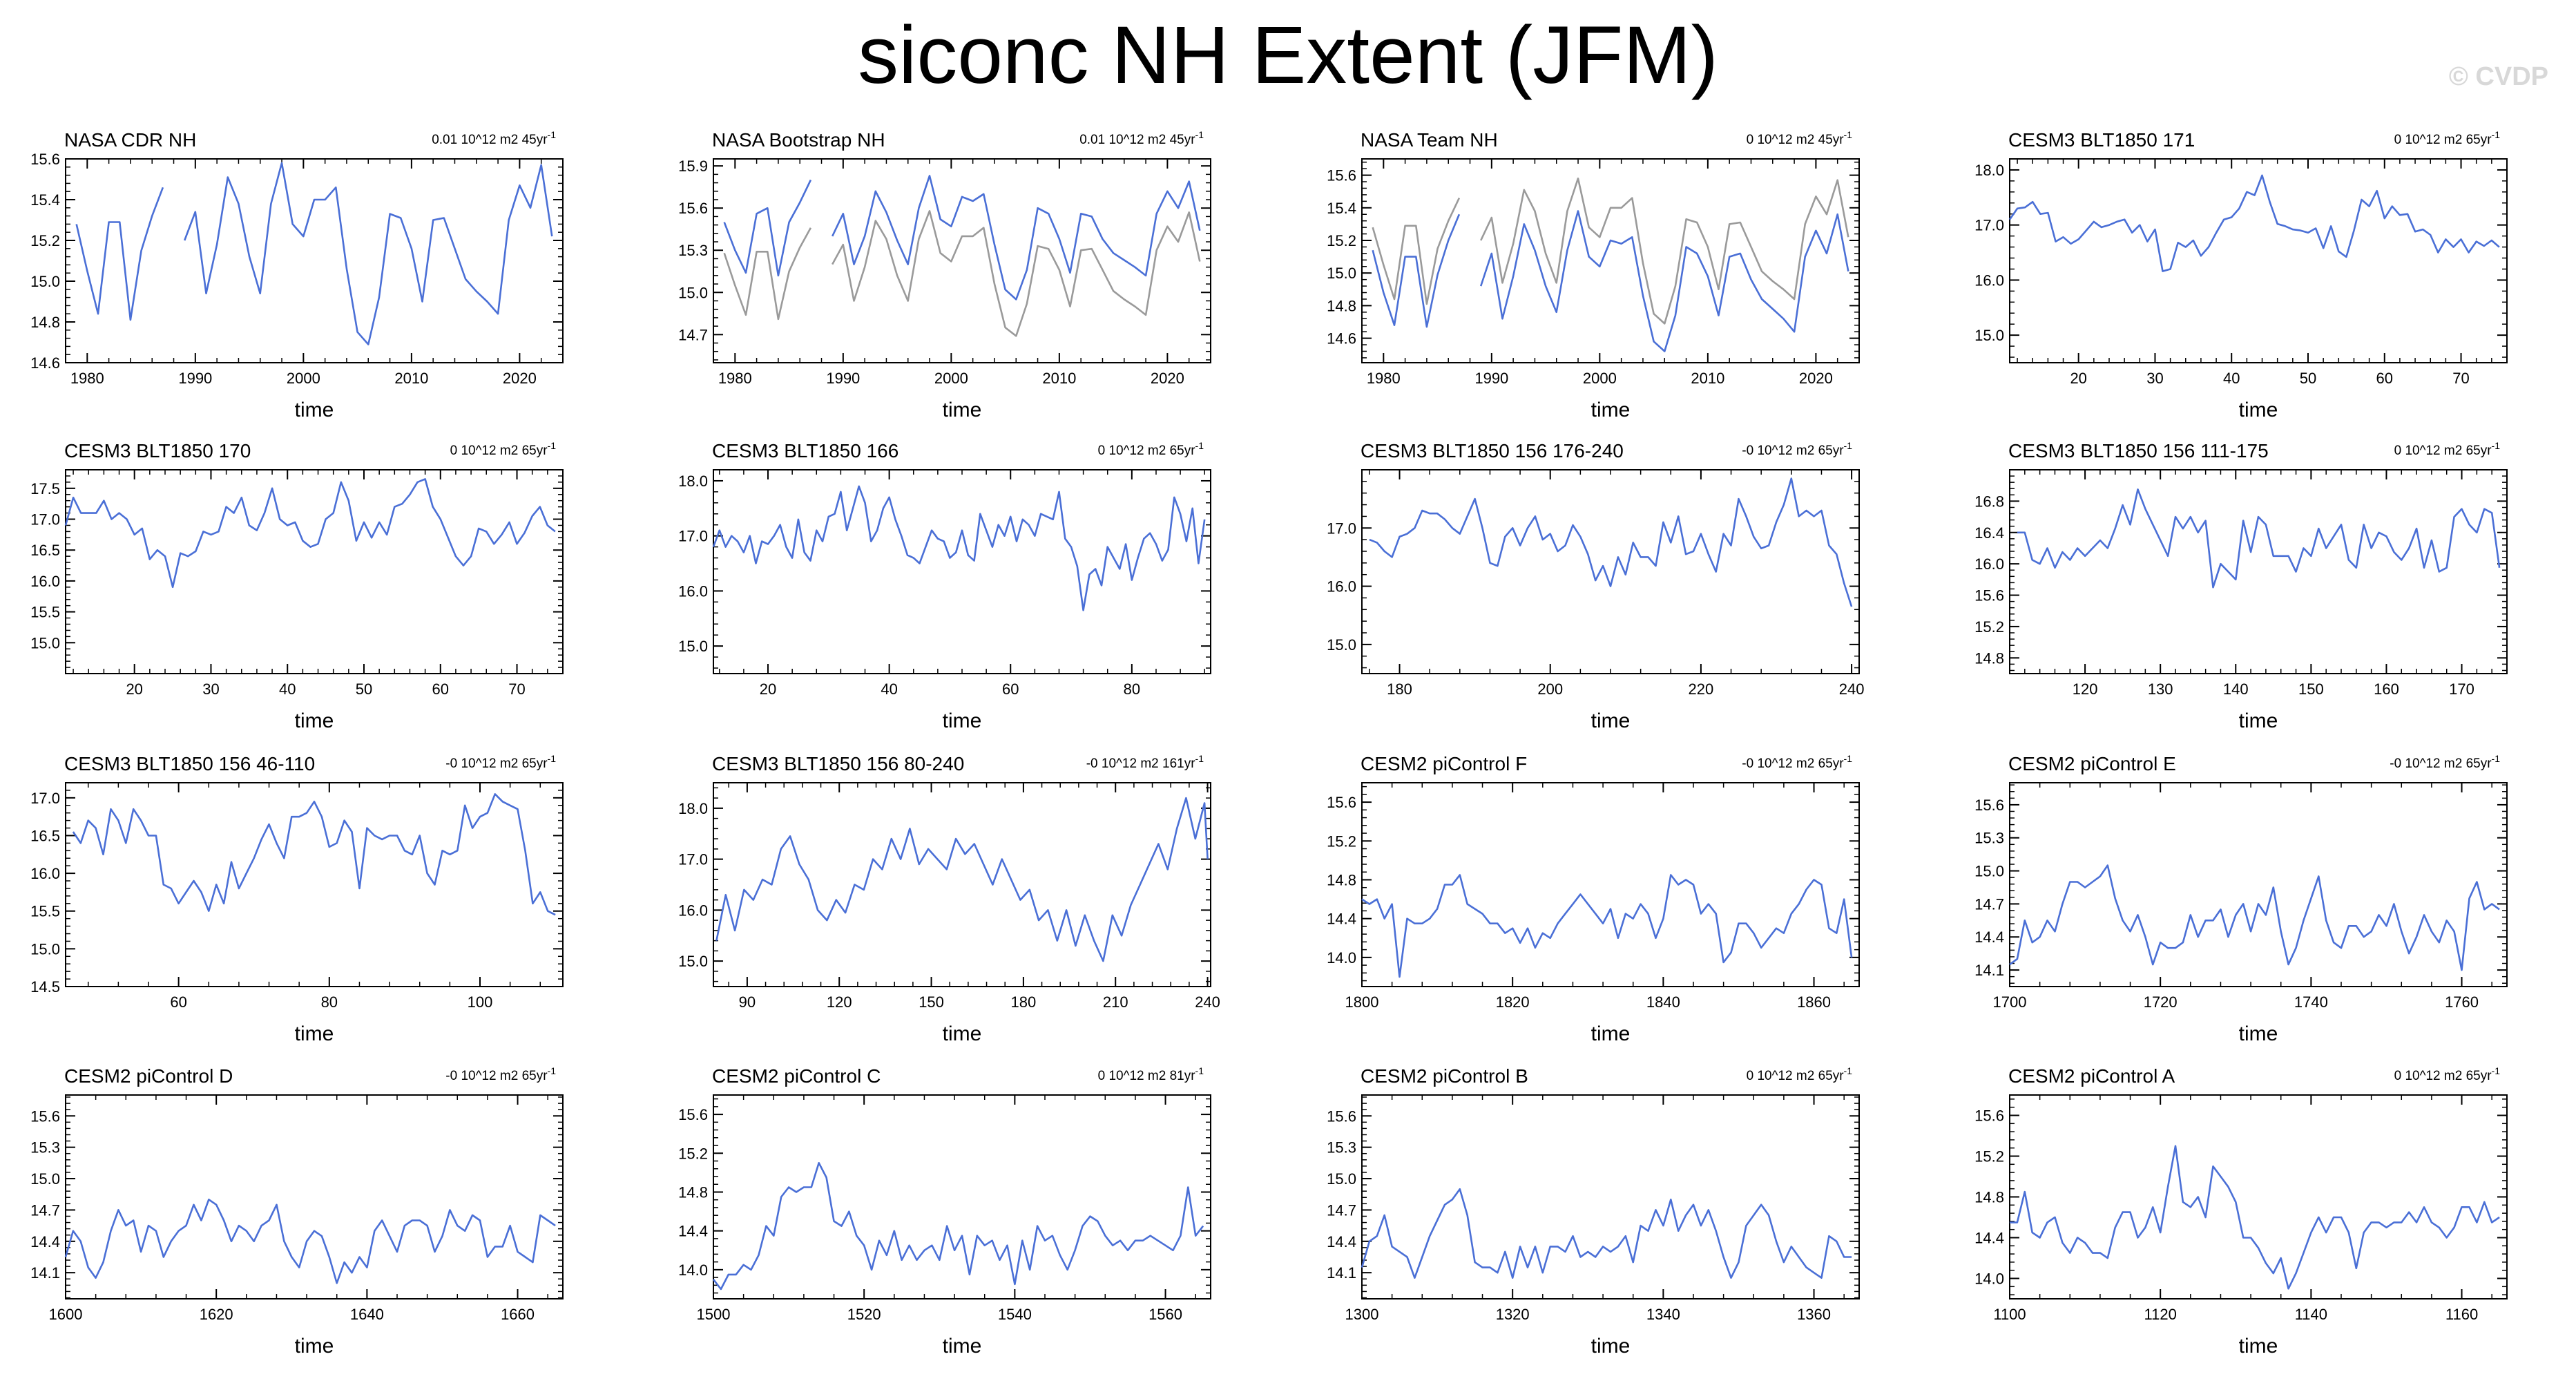  What do you see at coordinates (735, 378) in the screenshot?
I see `x-tick-label: 1980` at bounding box center [735, 378].